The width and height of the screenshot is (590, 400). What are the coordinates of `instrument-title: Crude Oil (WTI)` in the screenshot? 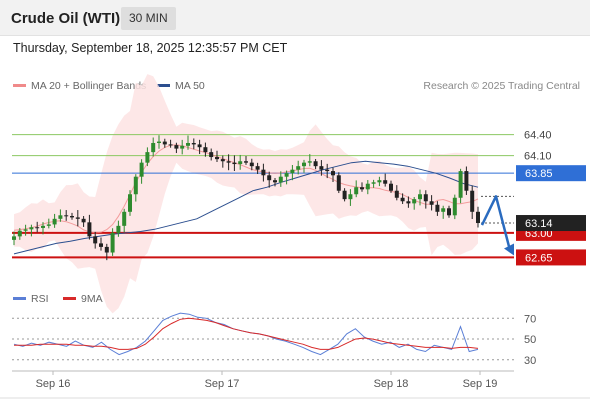 It's located at (66, 18).